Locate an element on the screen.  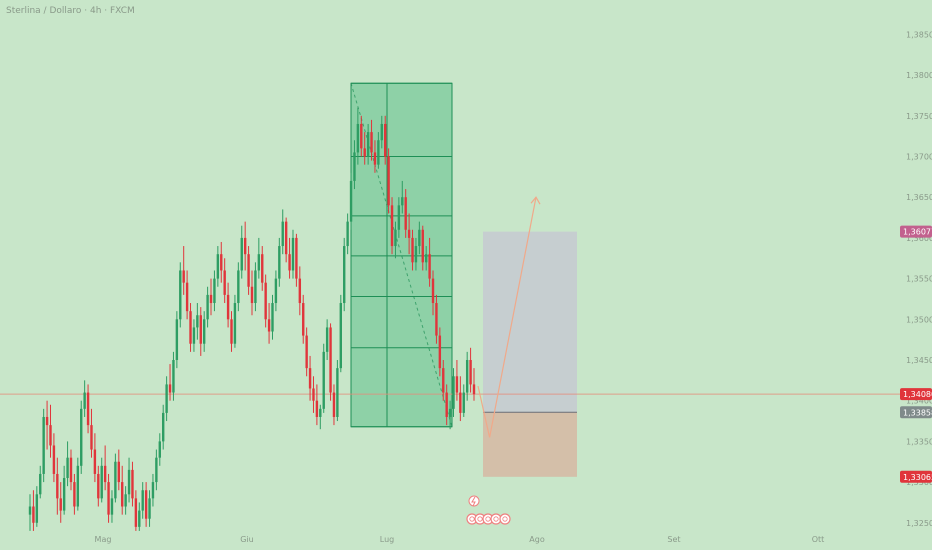
x-tick-label: Mag is located at coordinates (103, 539).